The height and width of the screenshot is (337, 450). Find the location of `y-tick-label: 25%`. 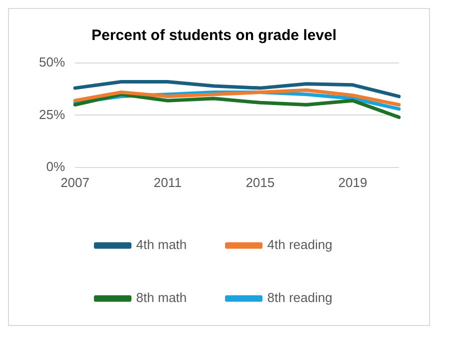

y-tick-label: 25% is located at coordinates (52, 114).